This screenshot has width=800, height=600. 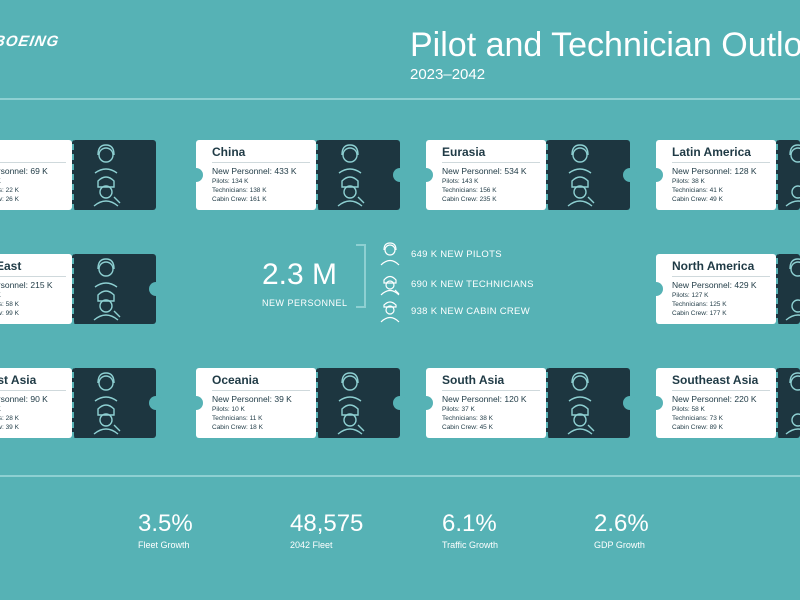 What do you see at coordinates (467, 427) in the screenshot?
I see `cabin-crew: Cabin Crew: 45 K` at bounding box center [467, 427].